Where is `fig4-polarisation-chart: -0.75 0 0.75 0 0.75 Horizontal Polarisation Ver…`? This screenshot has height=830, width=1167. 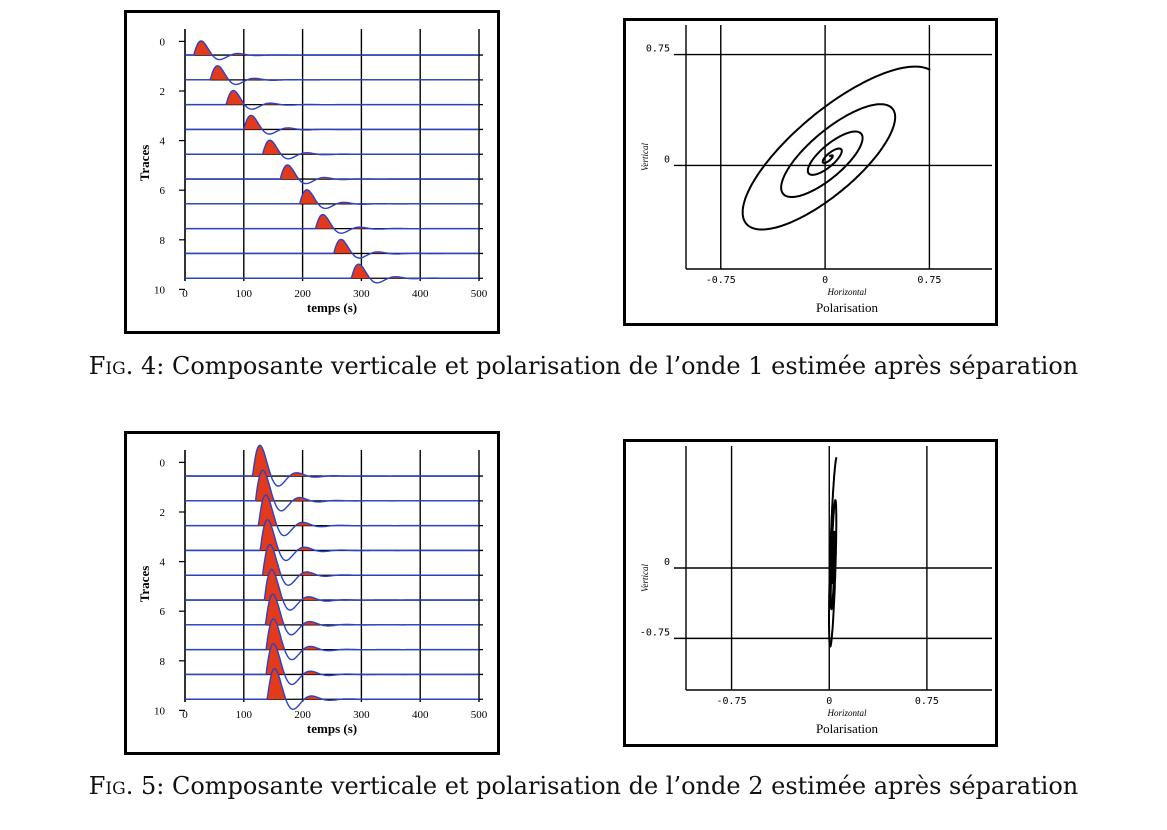
fig4-polarisation-chart: -0.75 0 0.75 0 0.75 Horizontal Polarisation Ver… is located at coordinates (816, 170).